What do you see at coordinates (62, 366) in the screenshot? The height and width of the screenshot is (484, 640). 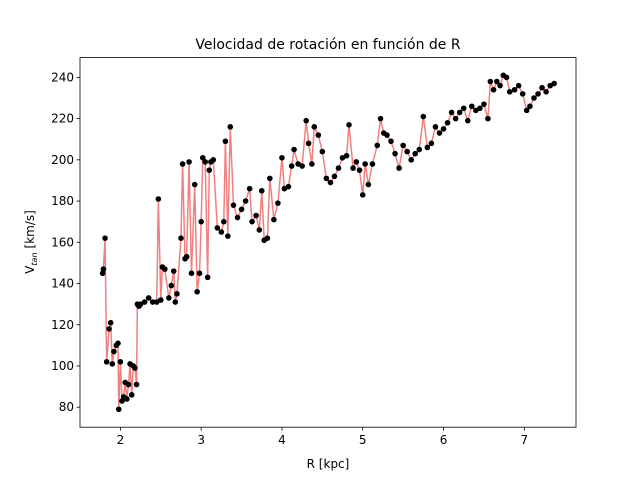 I see `y-tick-label: 100` at bounding box center [62, 366].